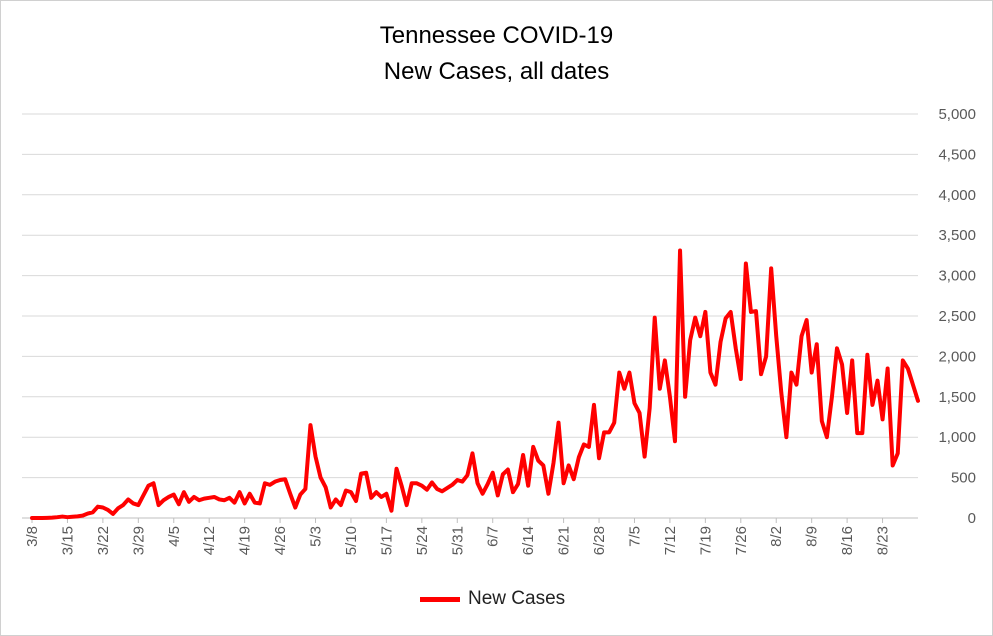 Image resolution: width=993 pixels, height=636 pixels. Describe the element at coordinates (496, 71) in the screenshot. I see `chart-subtitle: New Cases, all dates` at that location.